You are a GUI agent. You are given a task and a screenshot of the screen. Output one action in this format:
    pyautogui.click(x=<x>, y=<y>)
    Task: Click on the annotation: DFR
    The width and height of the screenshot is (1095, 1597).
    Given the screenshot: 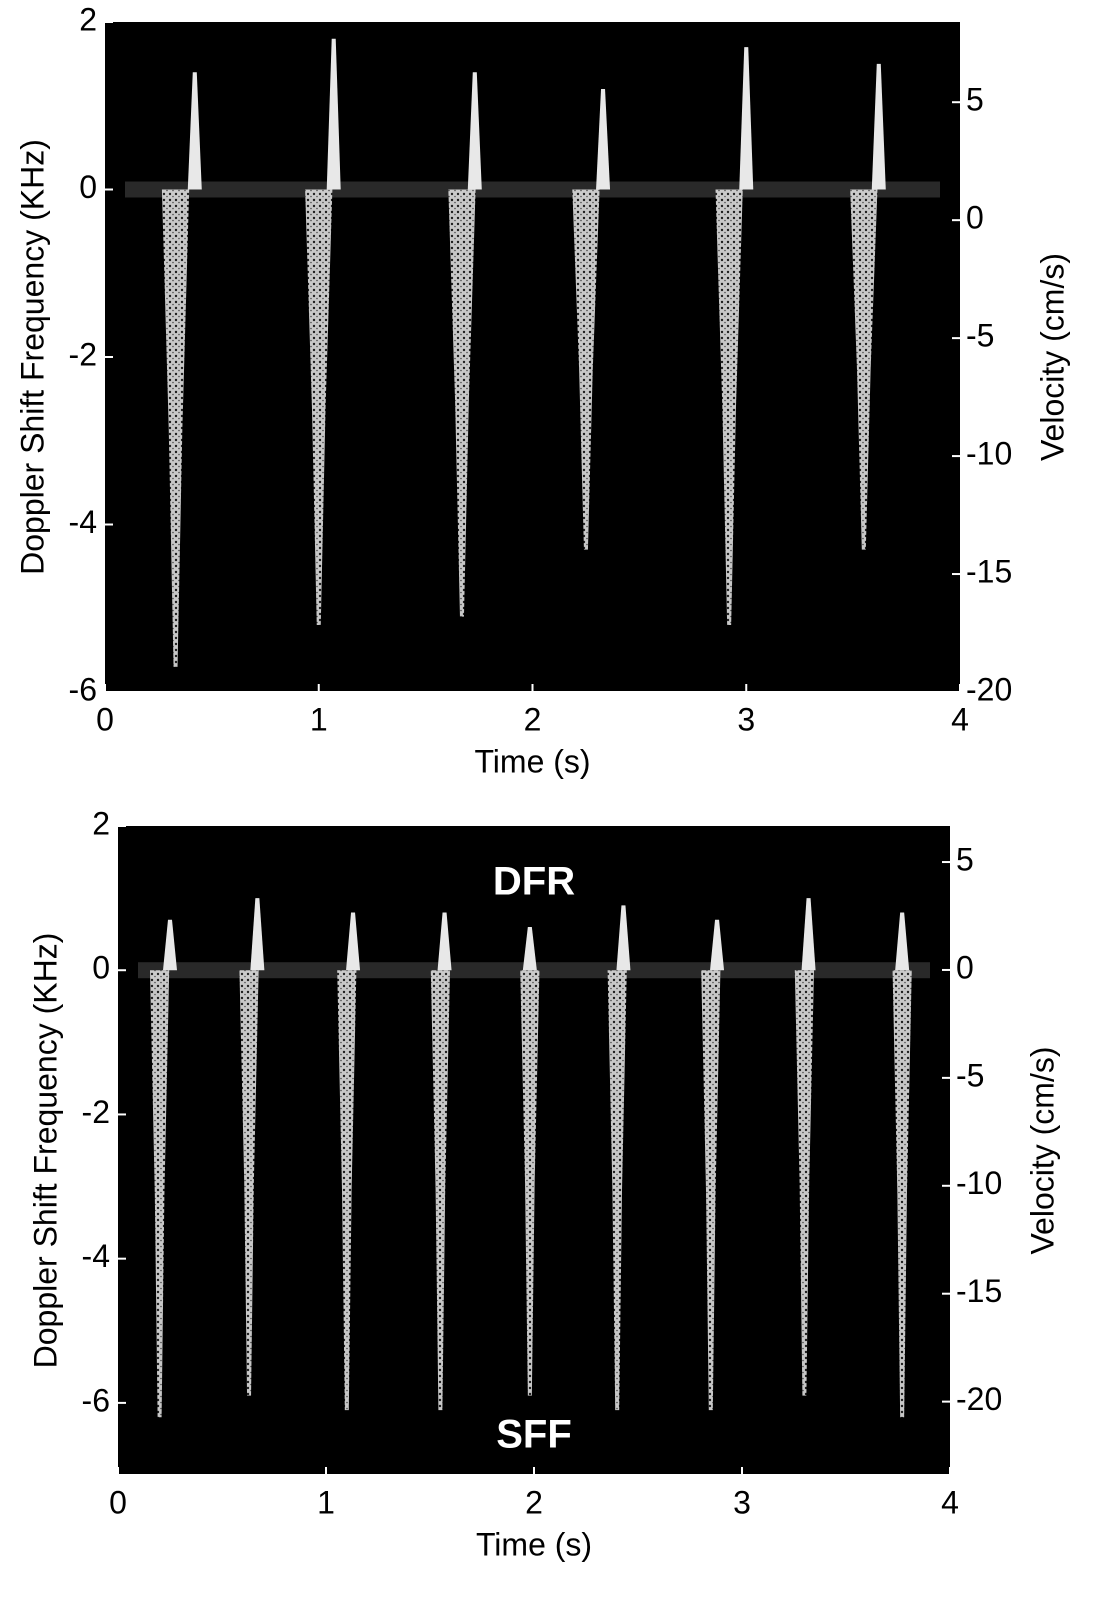 What is the action you would take?
    pyautogui.click(x=534, y=882)
    